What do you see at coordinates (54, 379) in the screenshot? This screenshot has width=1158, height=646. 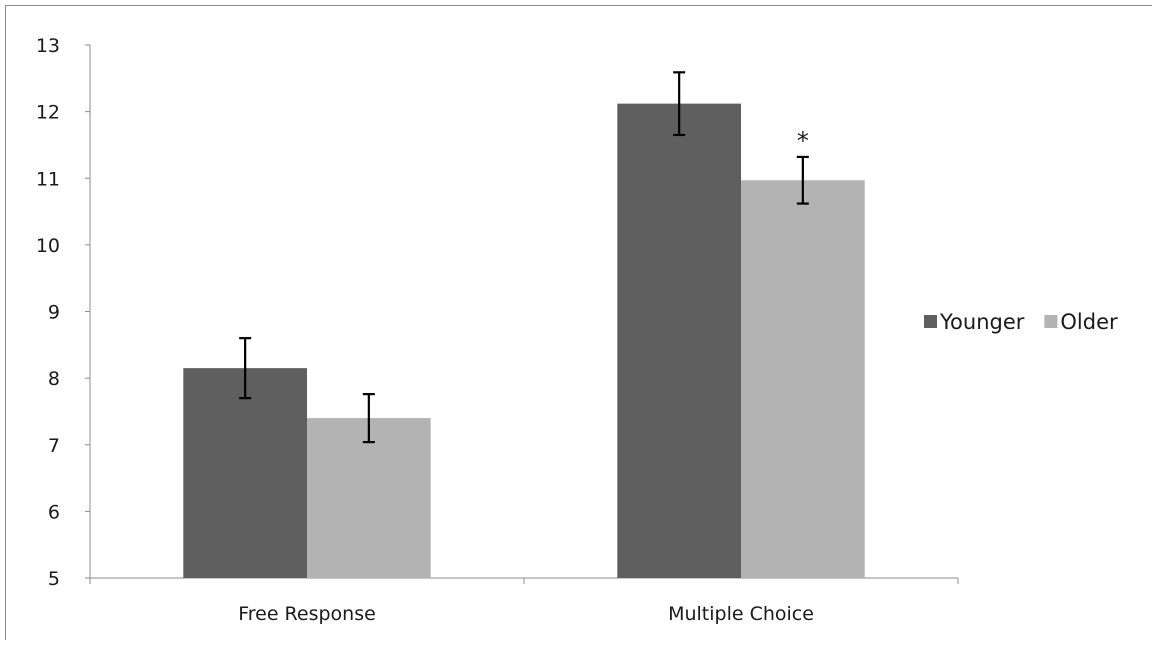 I see `y-tick-label: 8` at bounding box center [54, 379].